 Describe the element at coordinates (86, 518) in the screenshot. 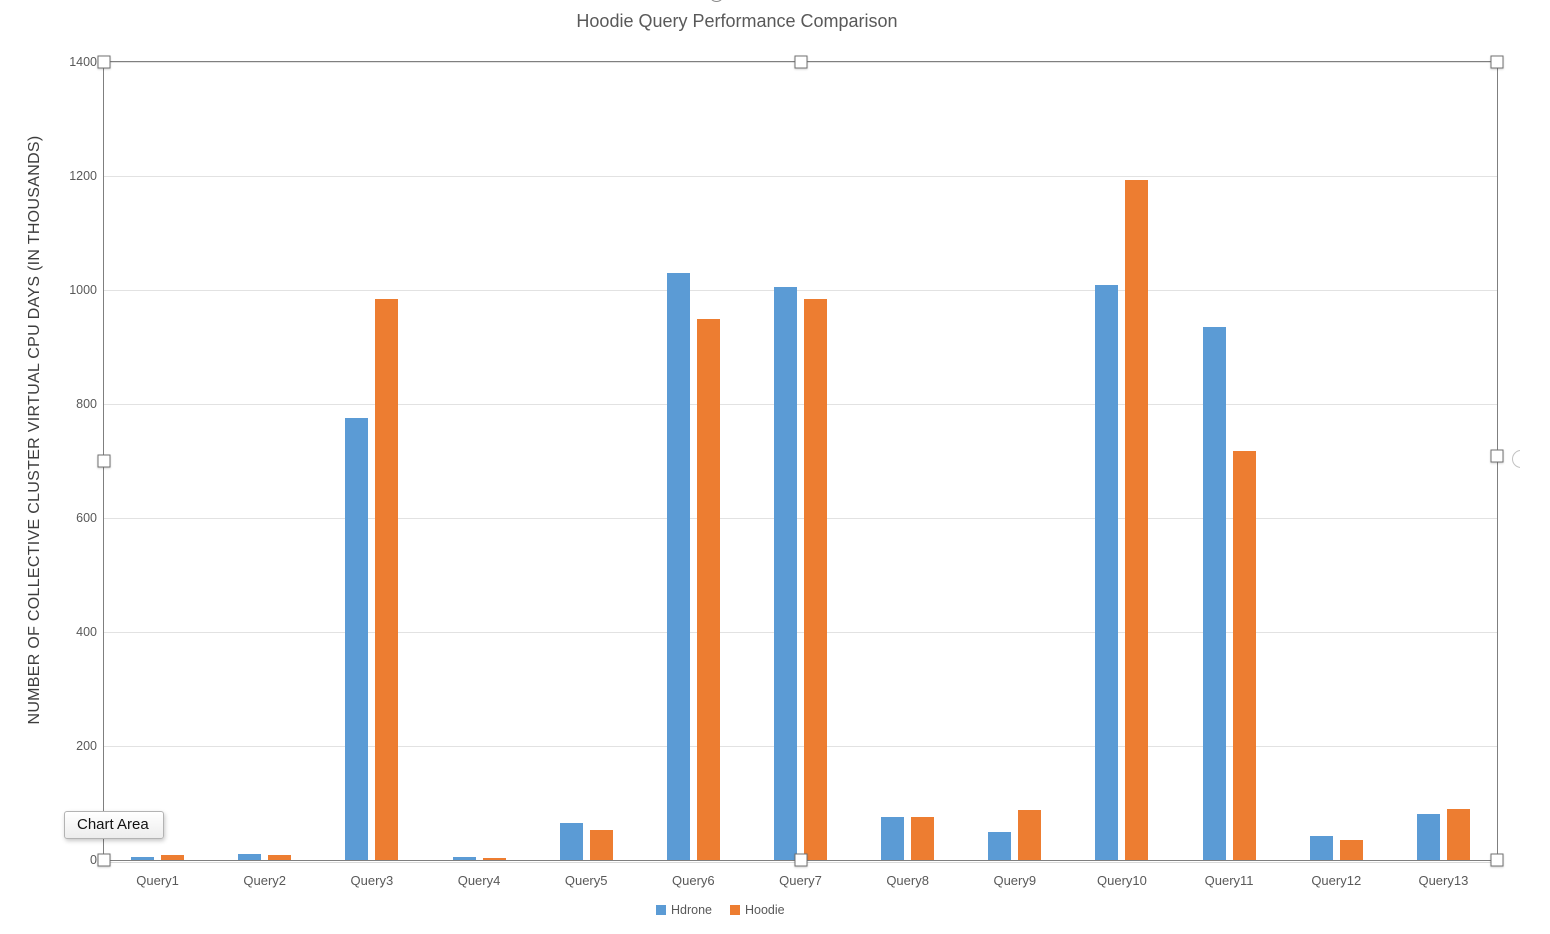

I see `y-axis-tick-label-600: 600` at that location.